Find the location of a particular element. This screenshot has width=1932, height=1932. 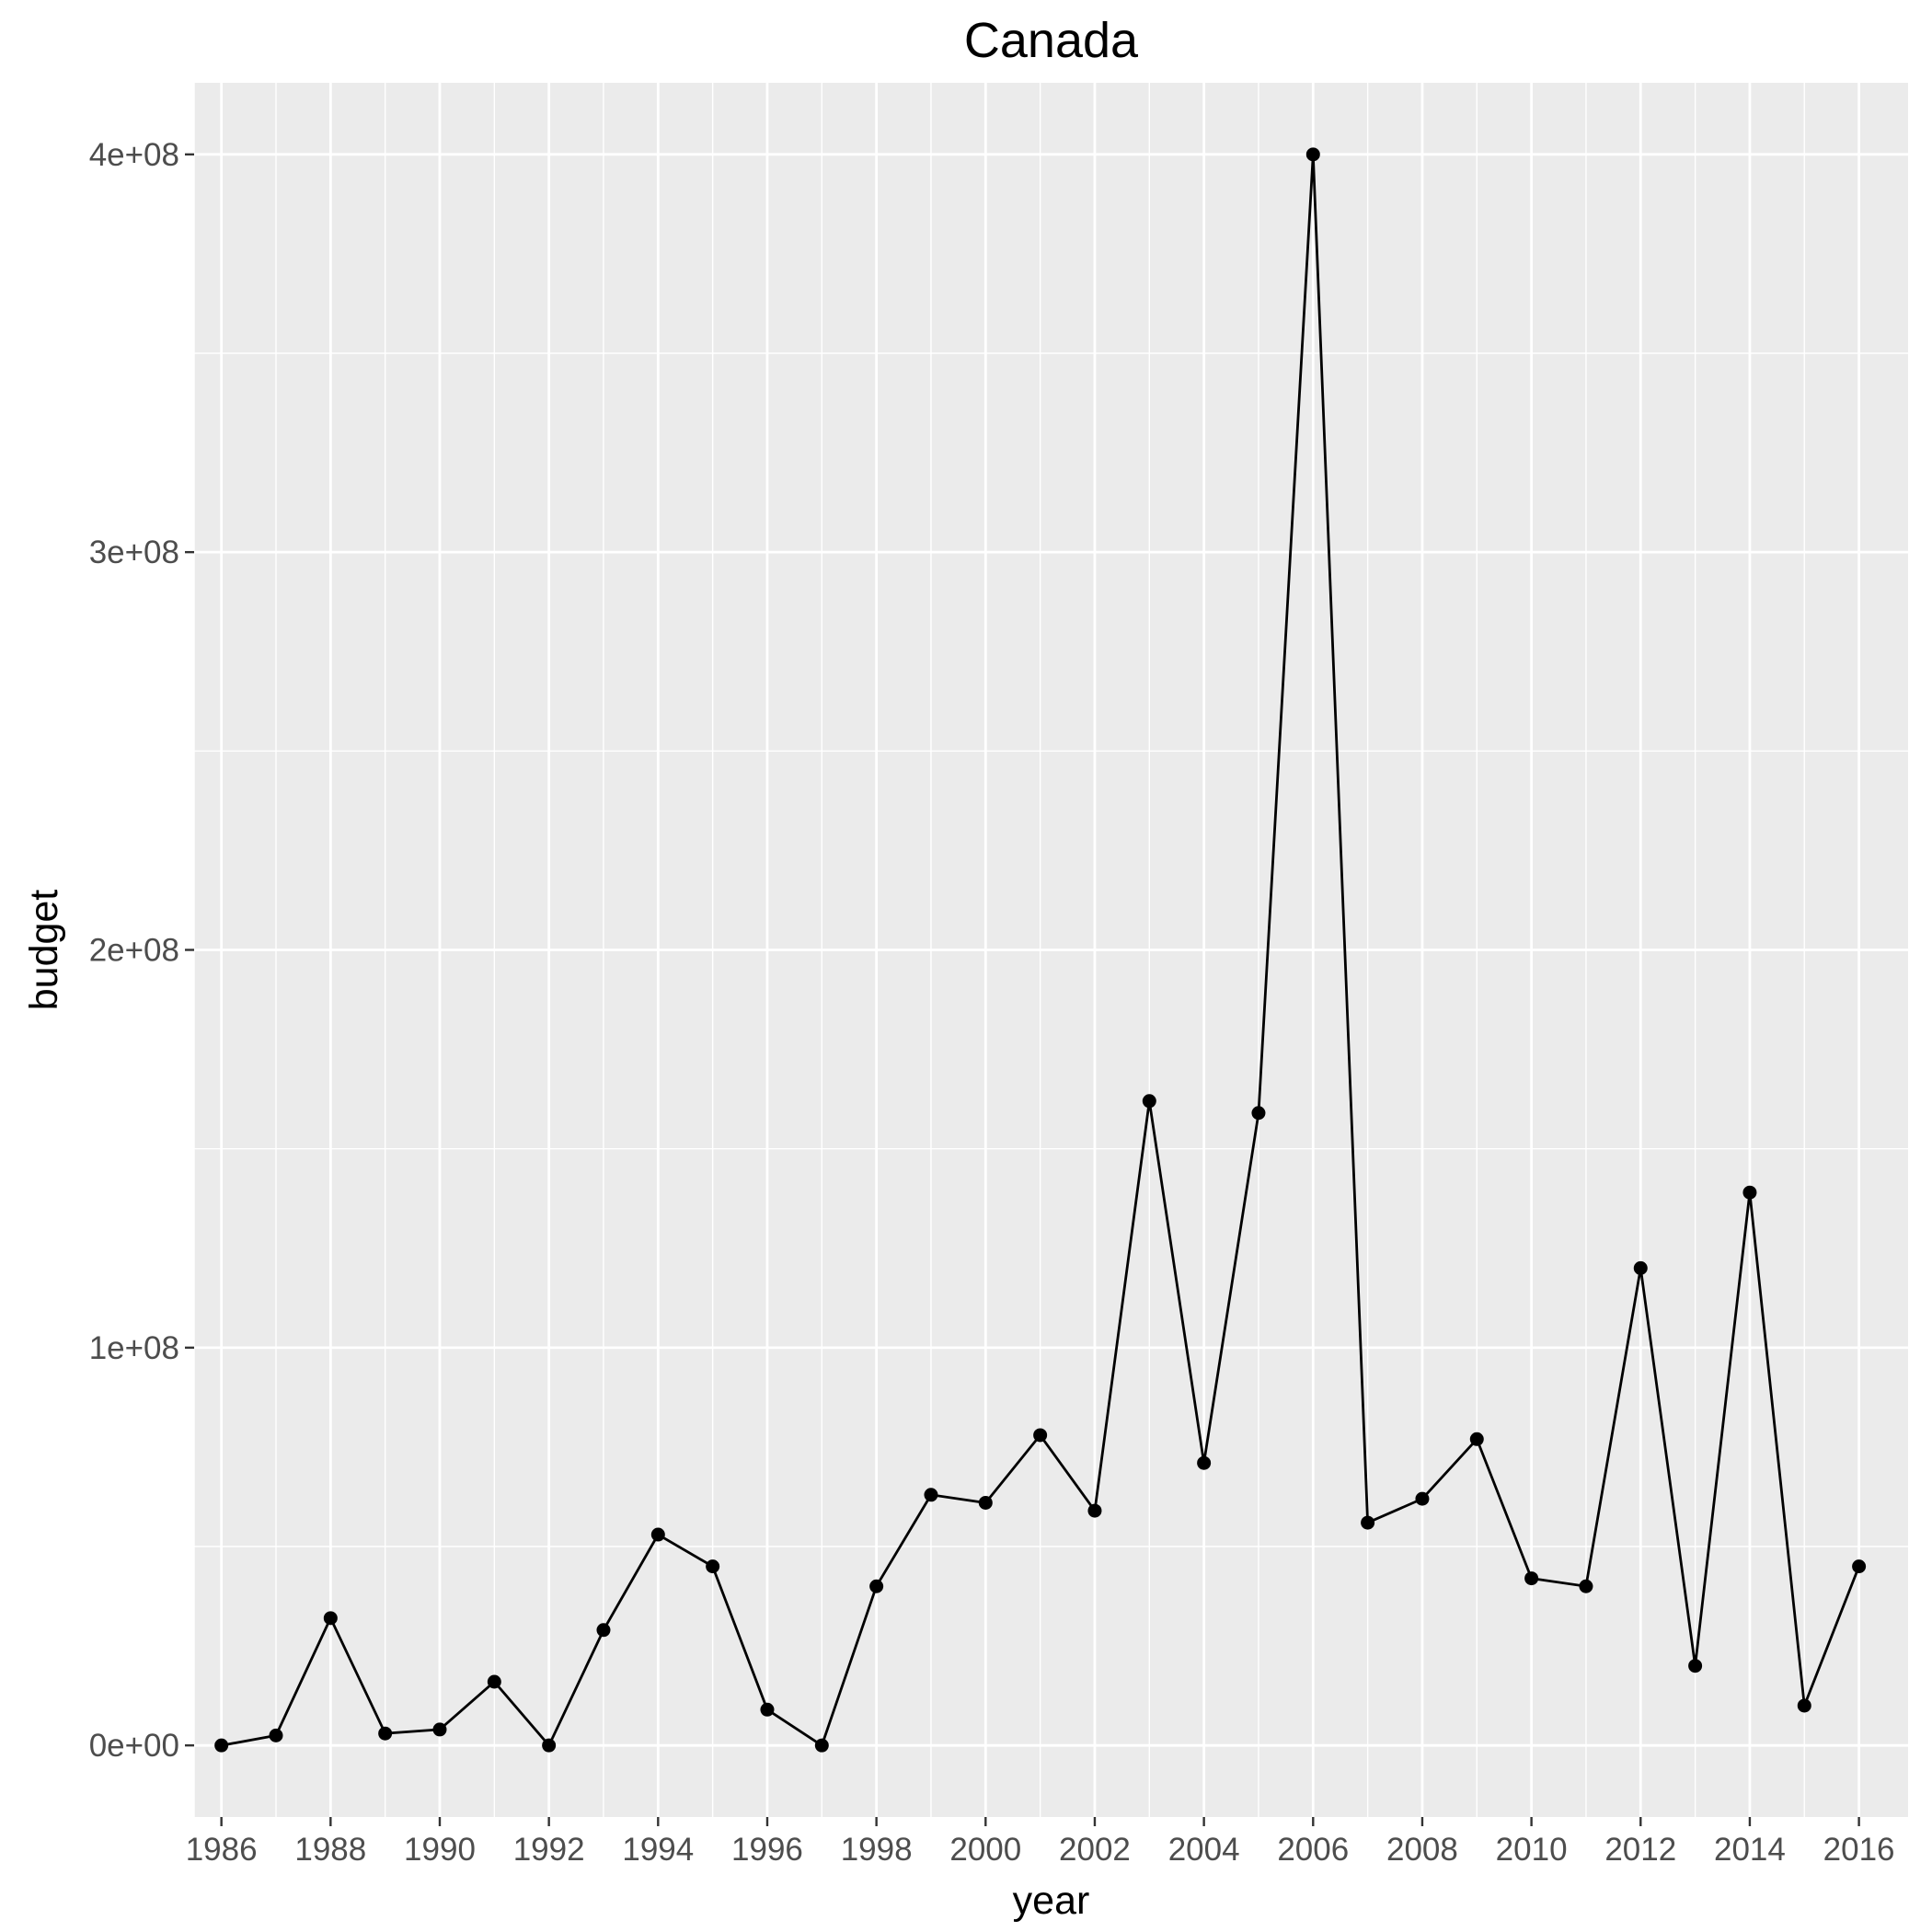

x-tick-label: 1992 is located at coordinates (549, 1850).